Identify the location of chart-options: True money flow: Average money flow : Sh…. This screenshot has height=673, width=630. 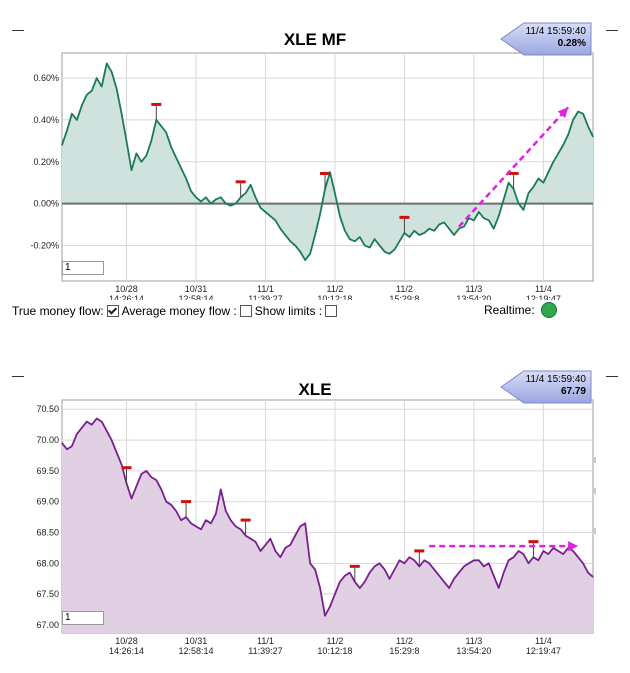
(176, 311).